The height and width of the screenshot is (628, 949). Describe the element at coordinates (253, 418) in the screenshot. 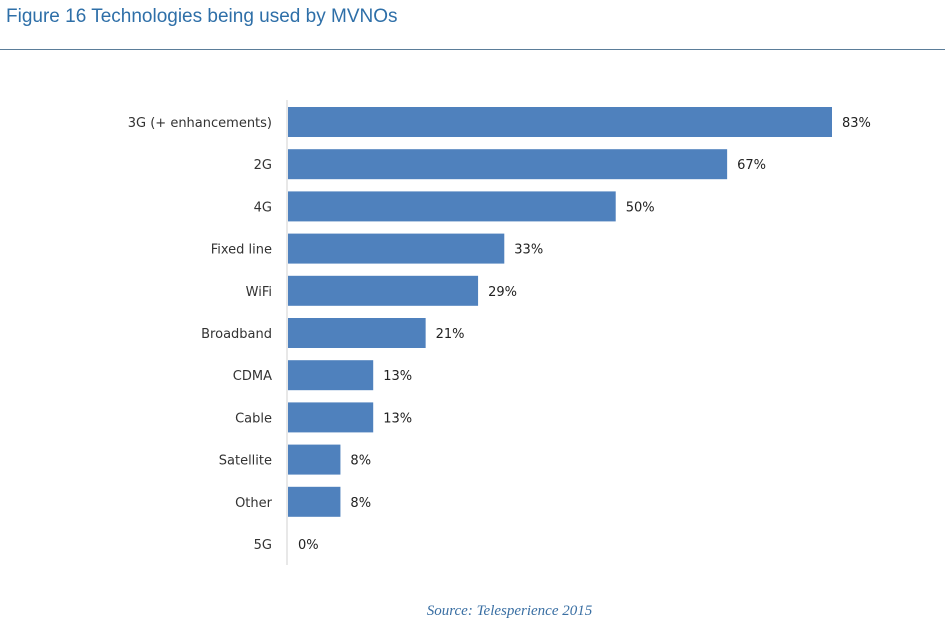

I see `category-label: Cable` at that location.